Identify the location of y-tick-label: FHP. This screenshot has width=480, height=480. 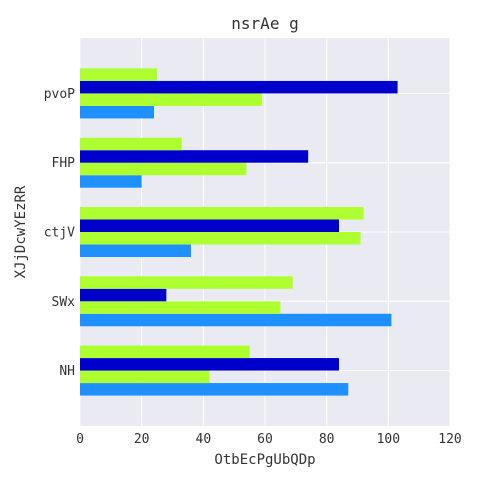
(64, 163).